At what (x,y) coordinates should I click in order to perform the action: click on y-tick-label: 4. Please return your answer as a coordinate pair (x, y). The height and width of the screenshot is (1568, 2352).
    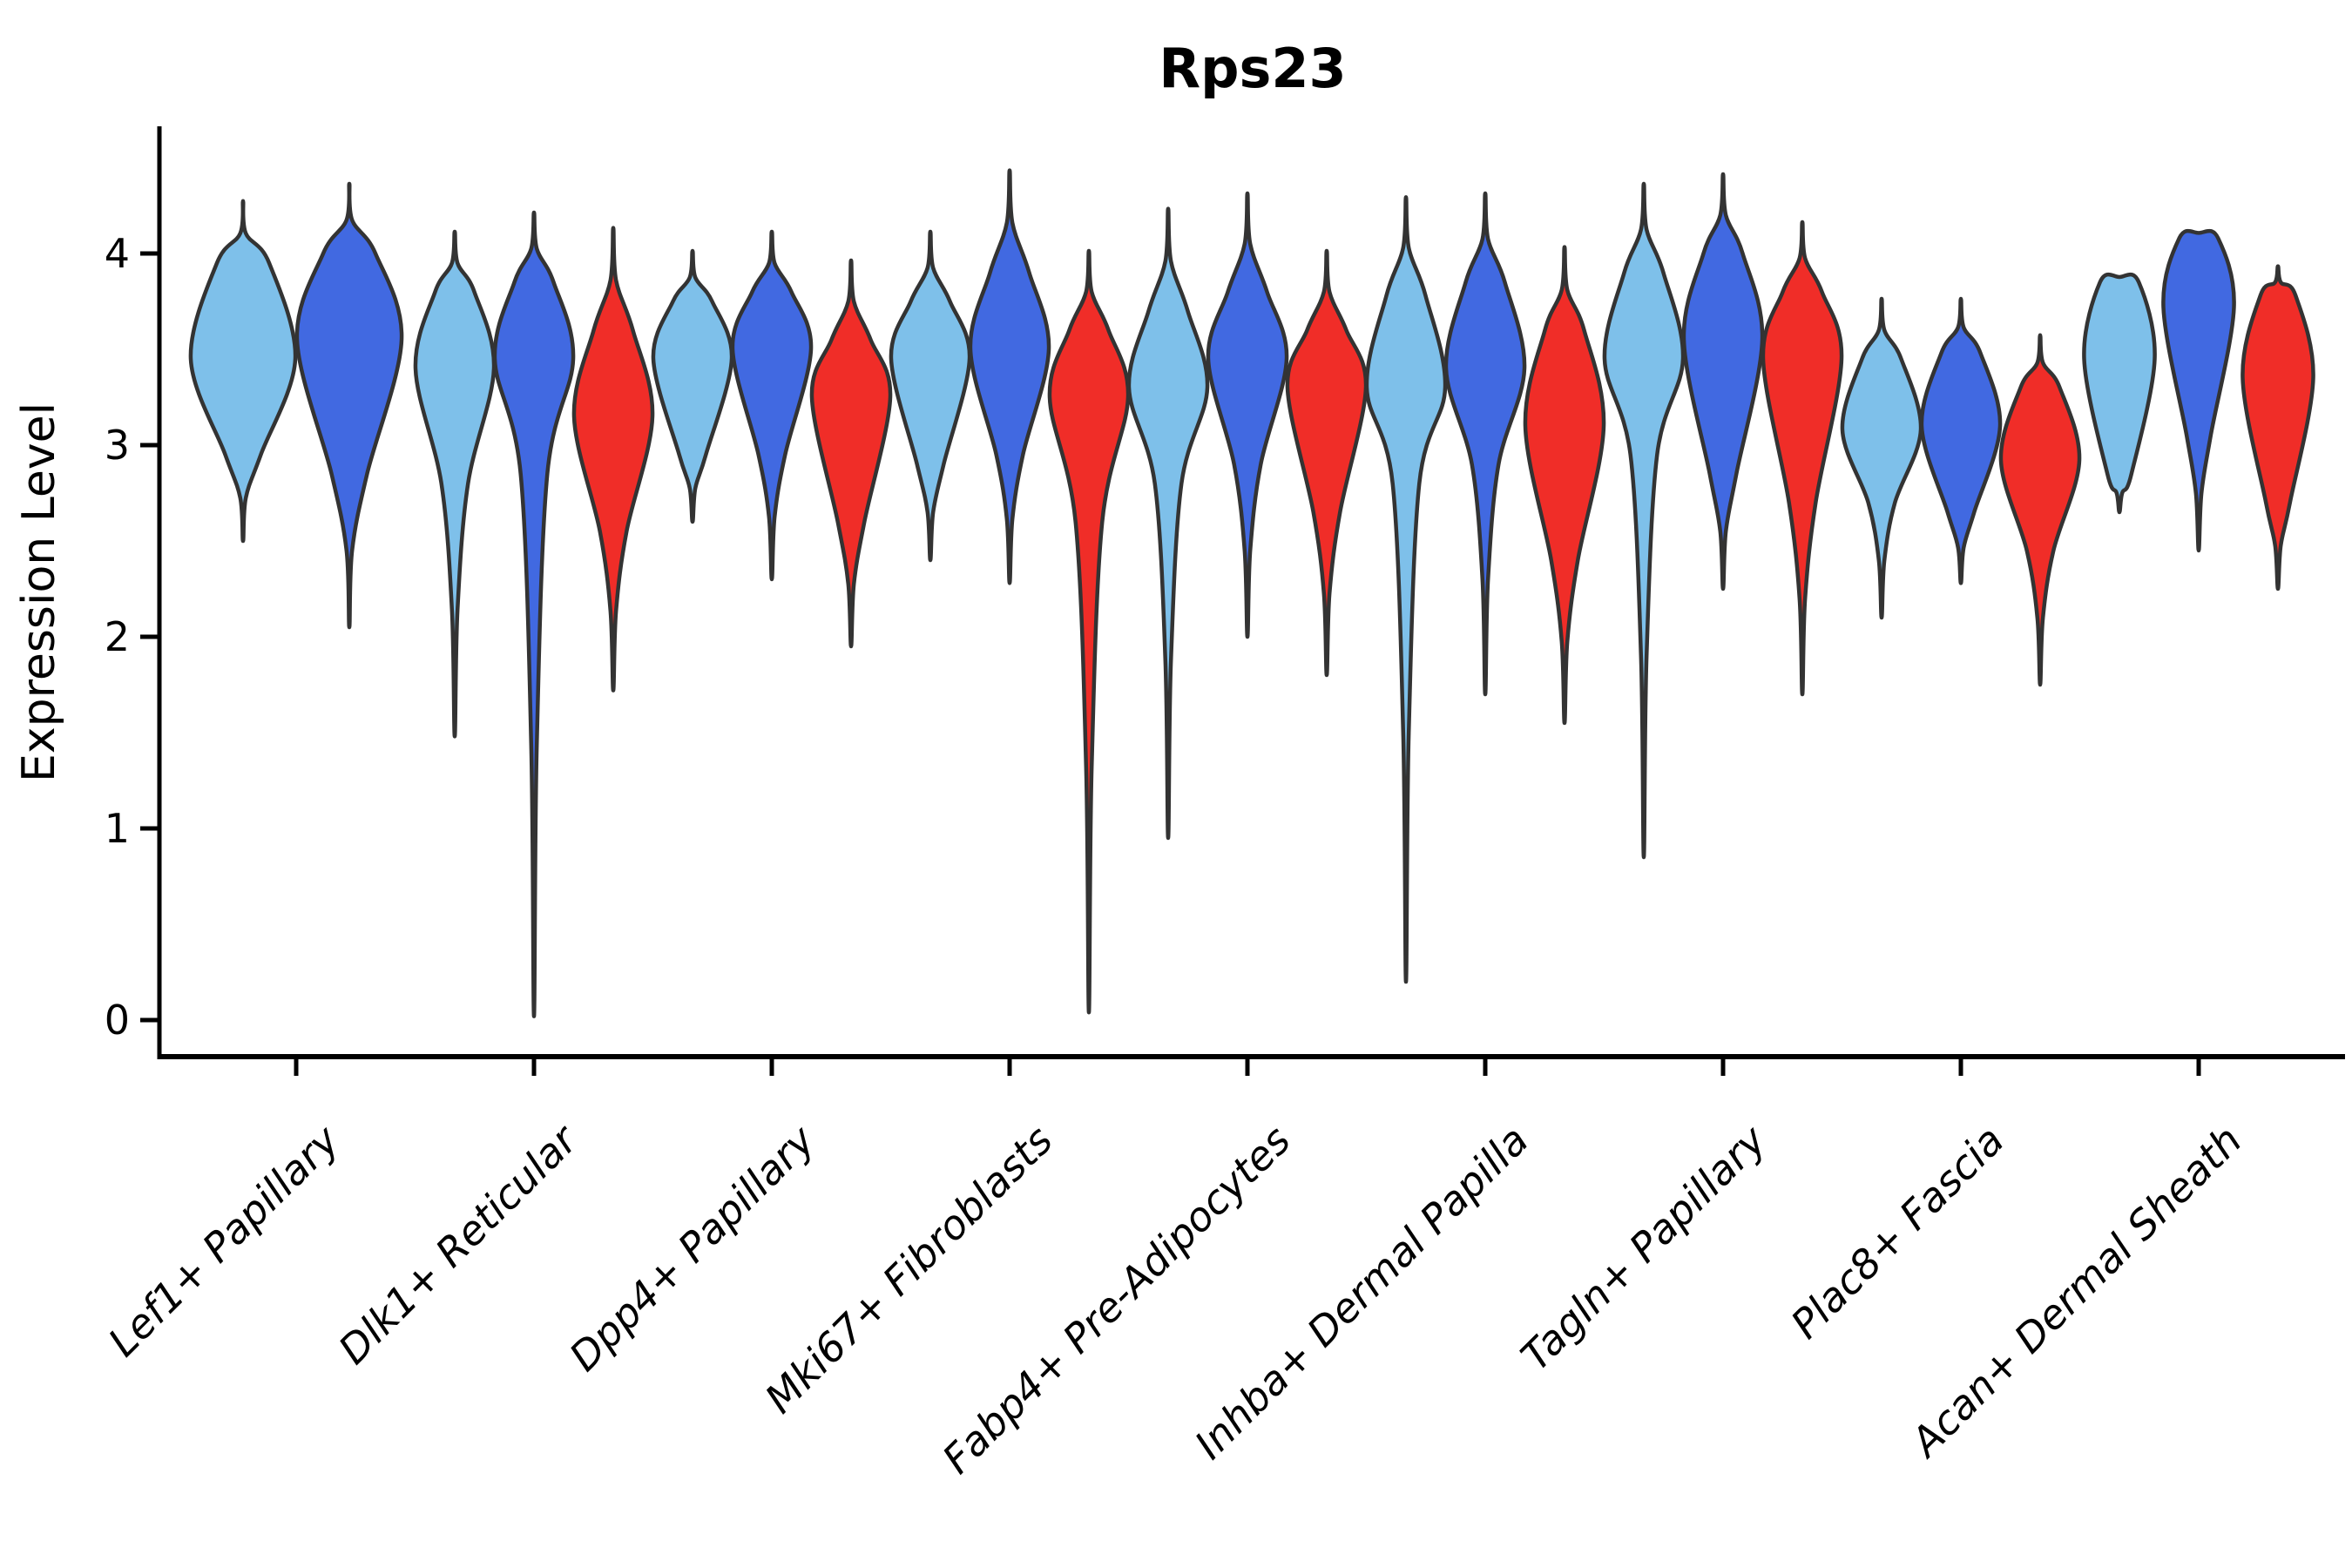
    Looking at the image, I should click on (118, 253).